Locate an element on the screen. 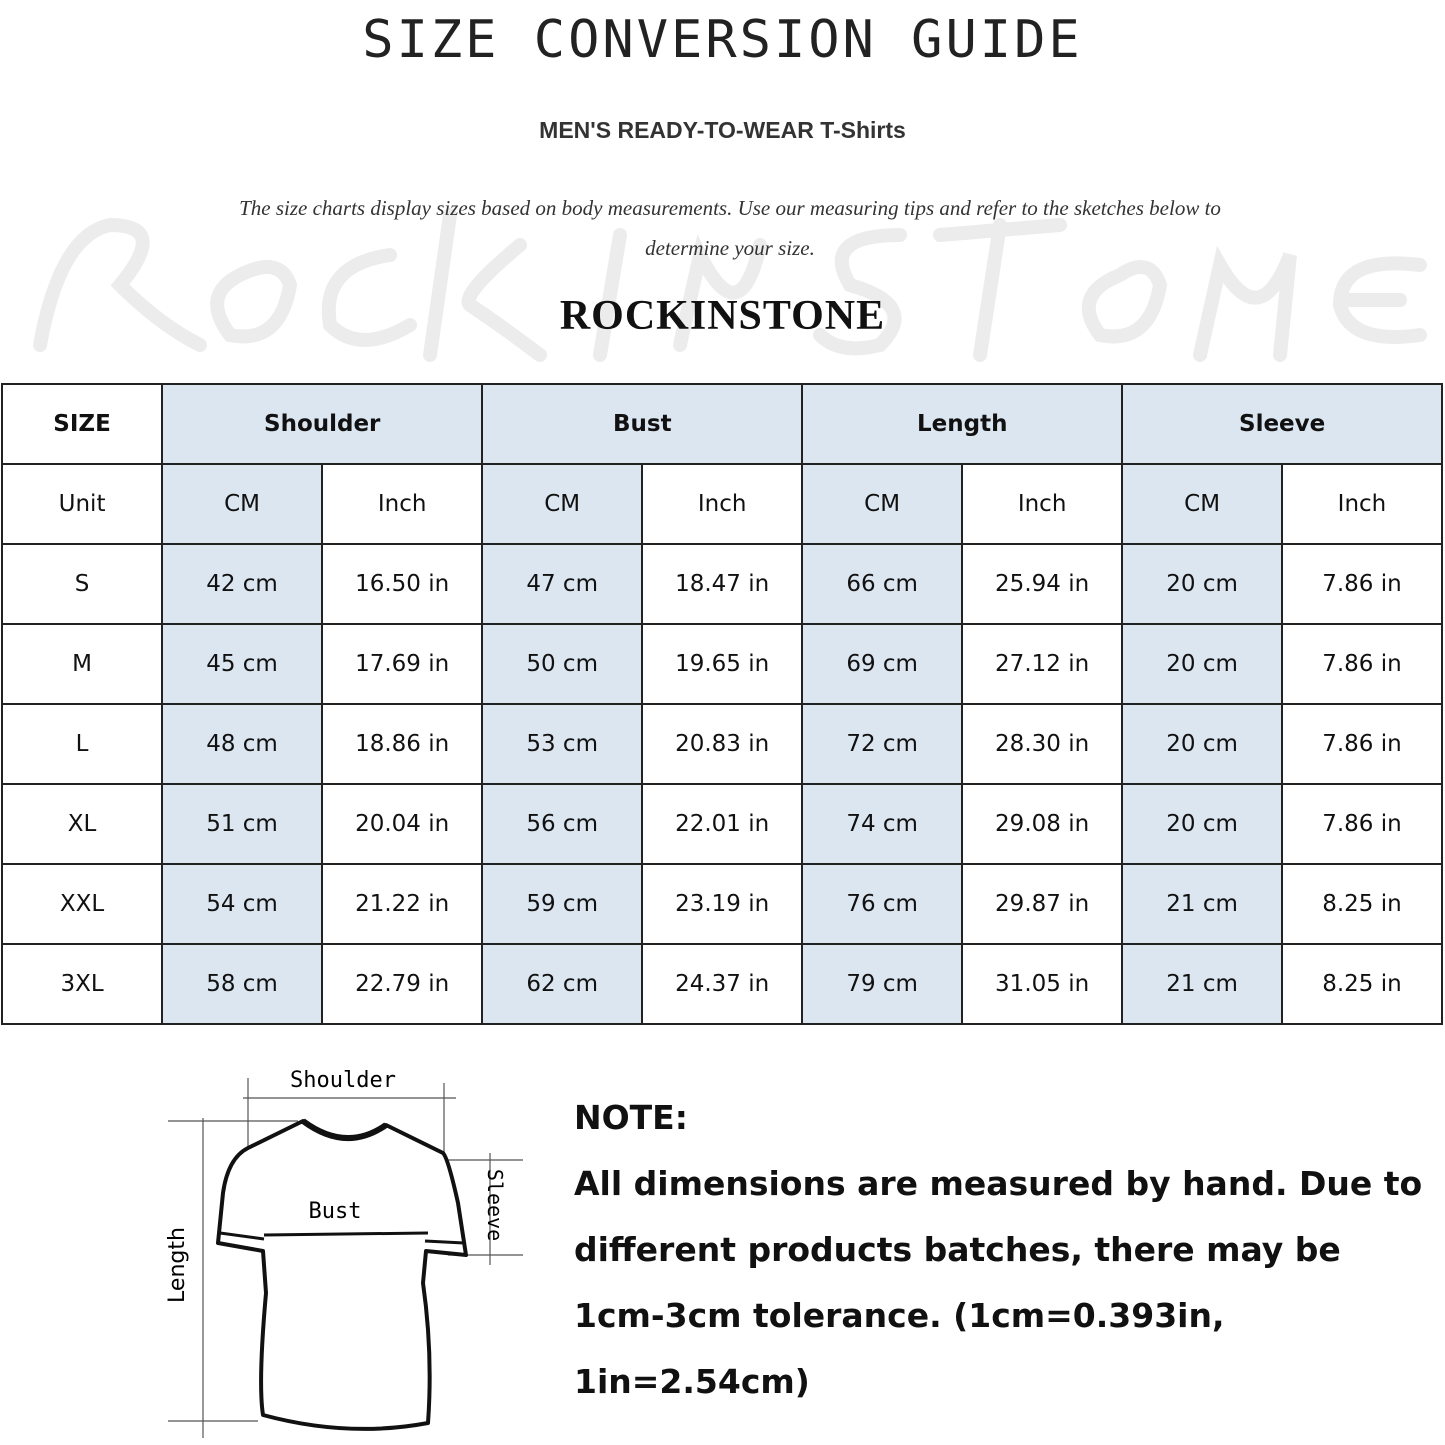  measurement-cell: 29.08 in is located at coordinates (1042, 824).